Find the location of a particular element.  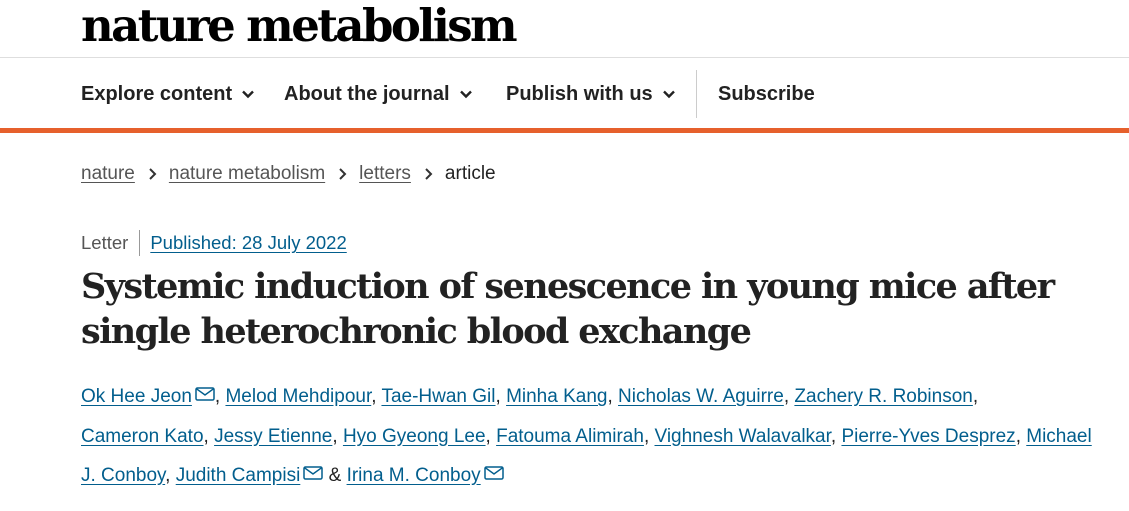

meta-divider is located at coordinates (140, 243).